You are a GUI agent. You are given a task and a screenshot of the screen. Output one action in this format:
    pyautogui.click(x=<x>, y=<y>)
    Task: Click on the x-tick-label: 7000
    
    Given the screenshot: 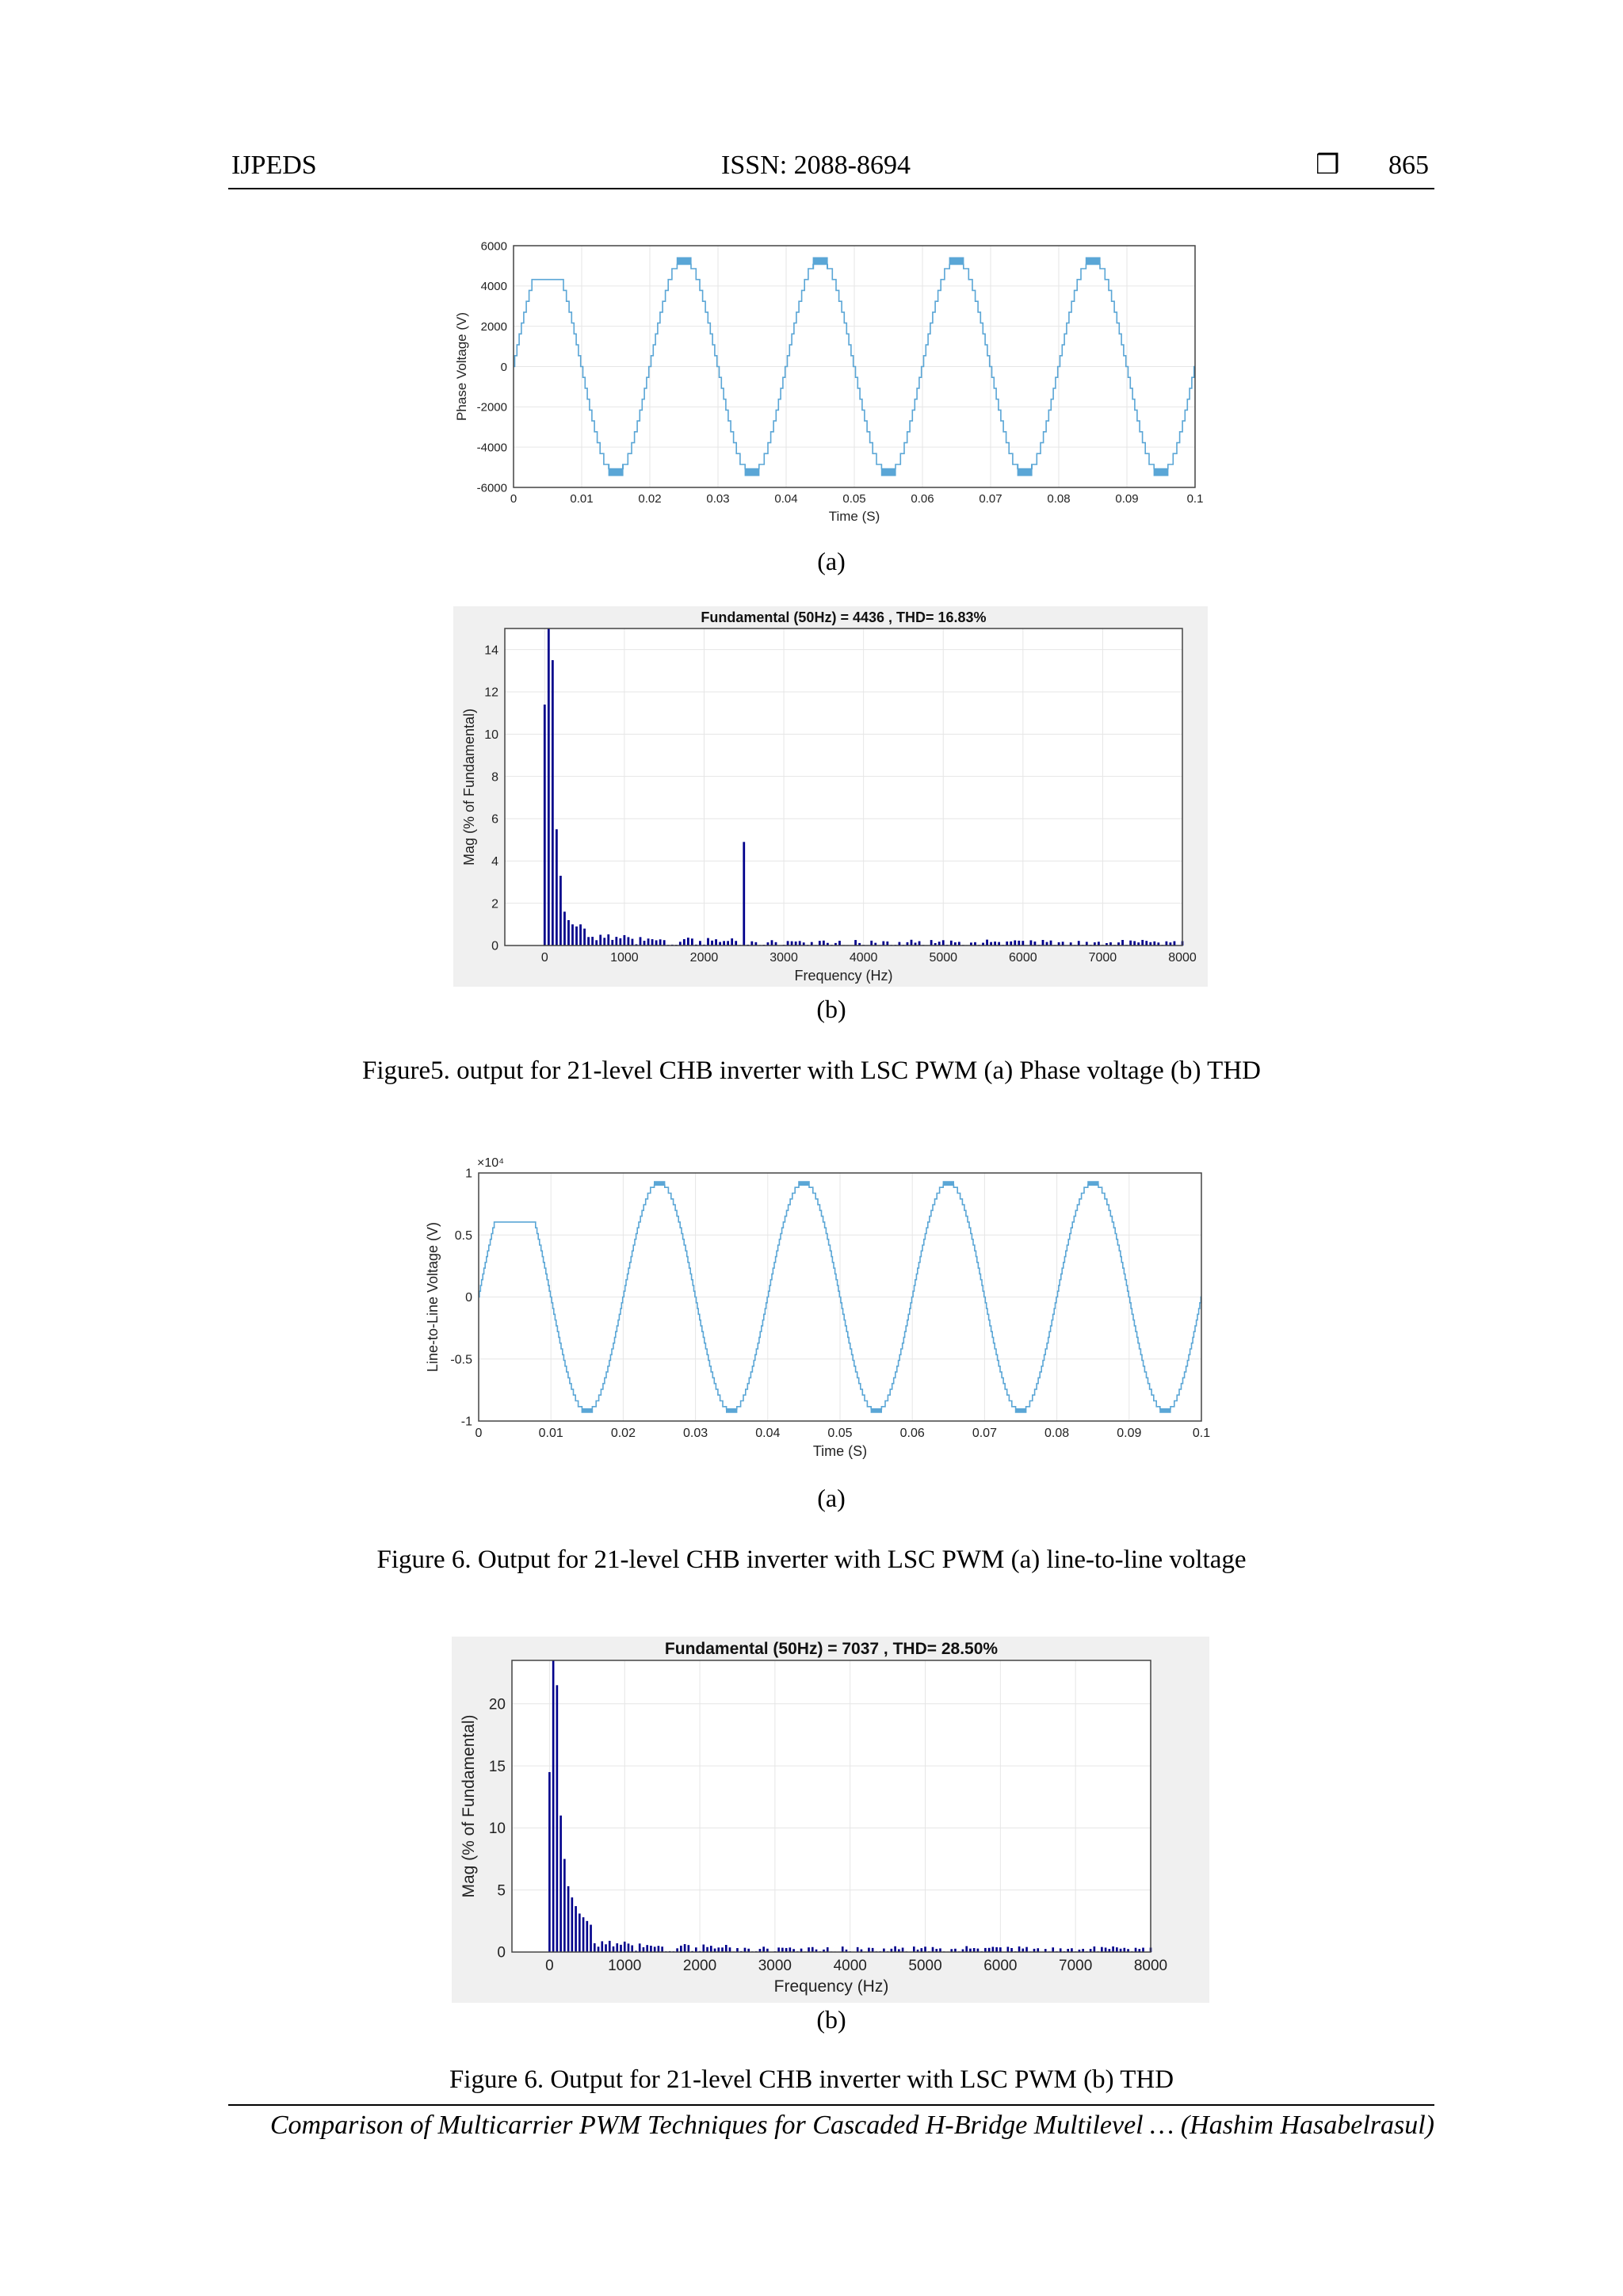 What is the action you would take?
    pyautogui.click(x=1103, y=958)
    